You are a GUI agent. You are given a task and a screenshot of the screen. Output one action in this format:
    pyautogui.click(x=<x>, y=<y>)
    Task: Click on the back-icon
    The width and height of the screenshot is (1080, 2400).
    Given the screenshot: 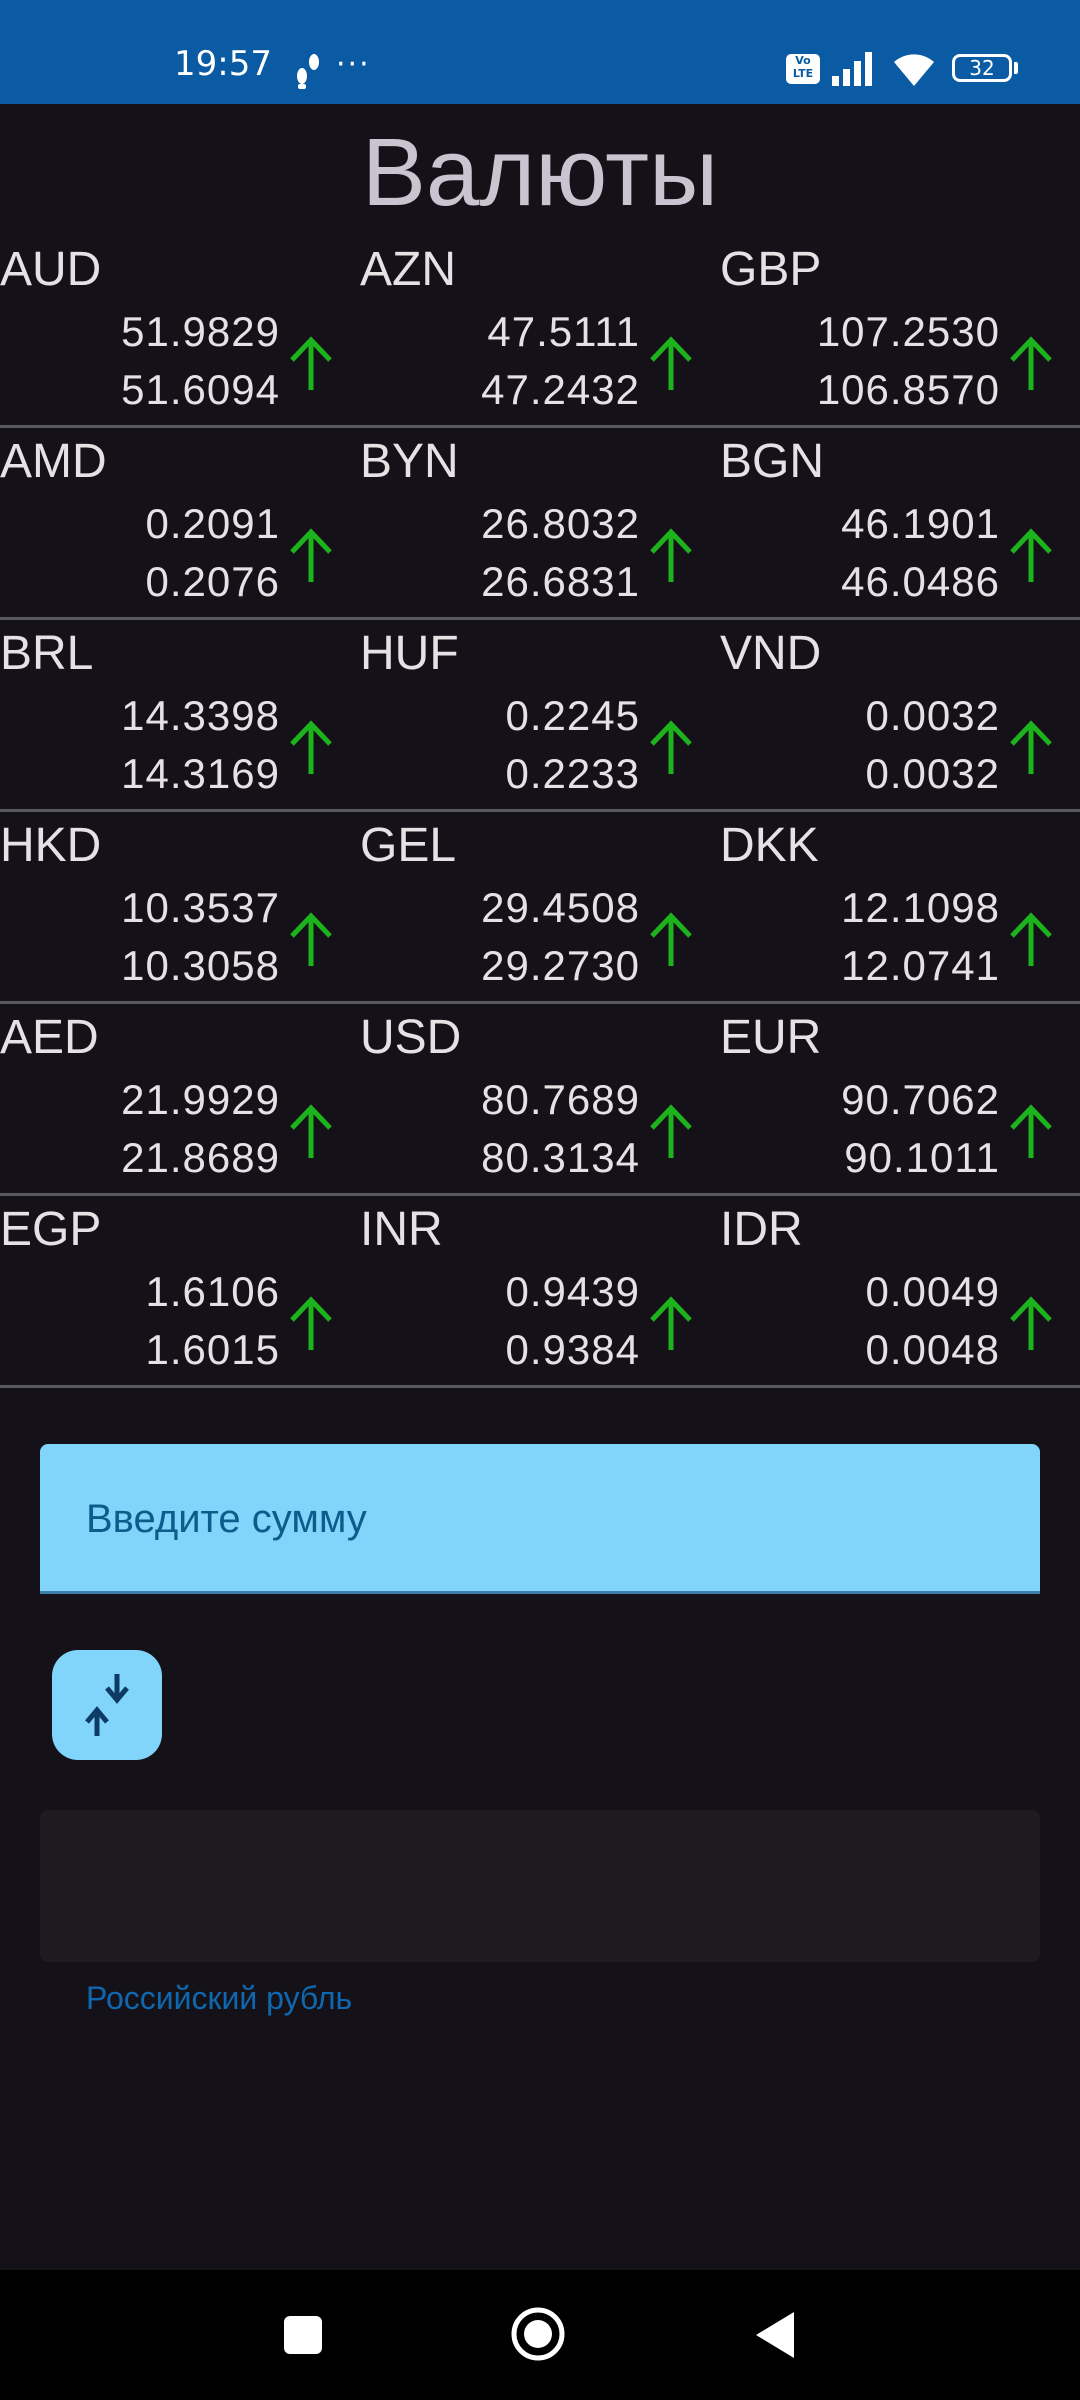 What is the action you would take?
    pyautogui.click(x=774, y=2335)
    